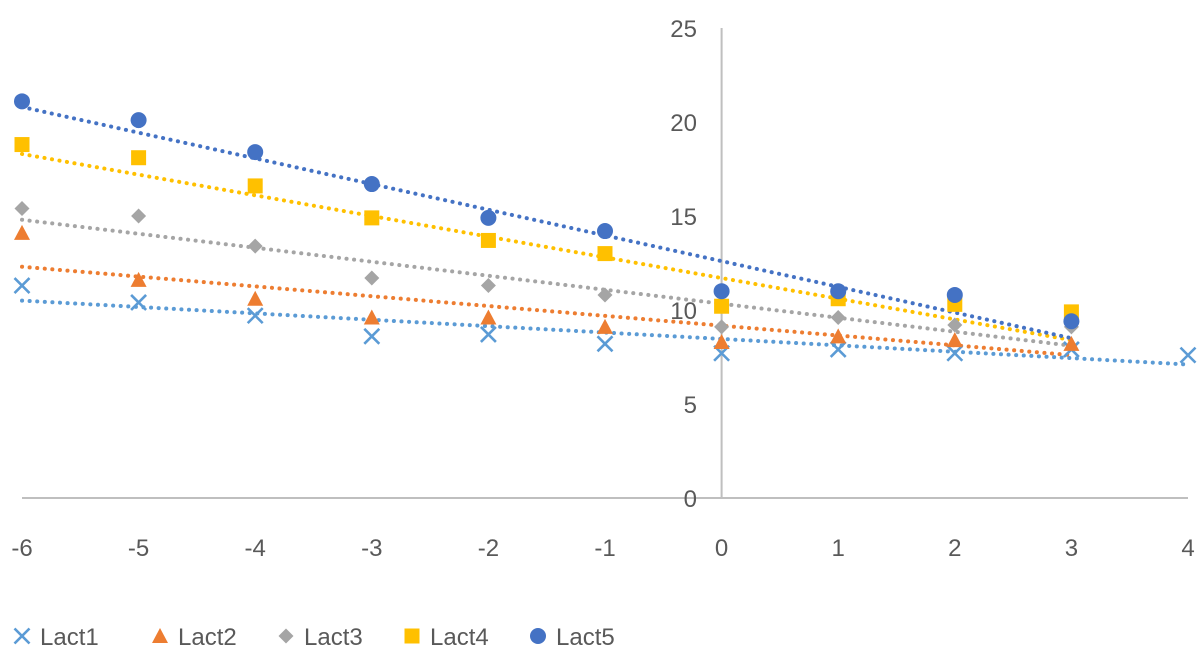 This screenshot has height=651, width=1200. Describe the element at coordinates (683, 217) in the screenshot. I see `y-tick-label: 15` at that location.